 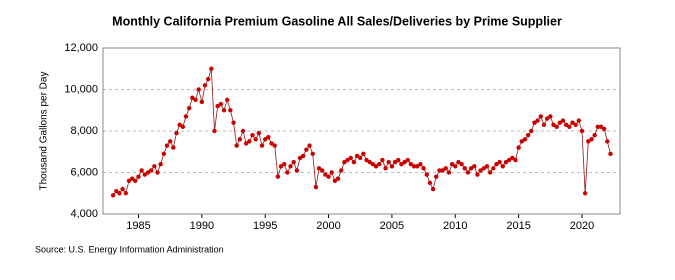 What do you see at coordinates (265, 226) in the screenshot?
I see `x-tick-label: 1995` at bounding box center [265, 226].